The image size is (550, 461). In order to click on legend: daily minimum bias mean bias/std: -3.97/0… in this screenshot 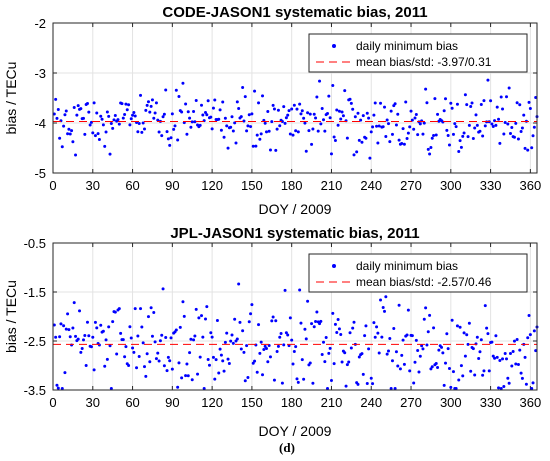, I will do `click(418, 53)`.